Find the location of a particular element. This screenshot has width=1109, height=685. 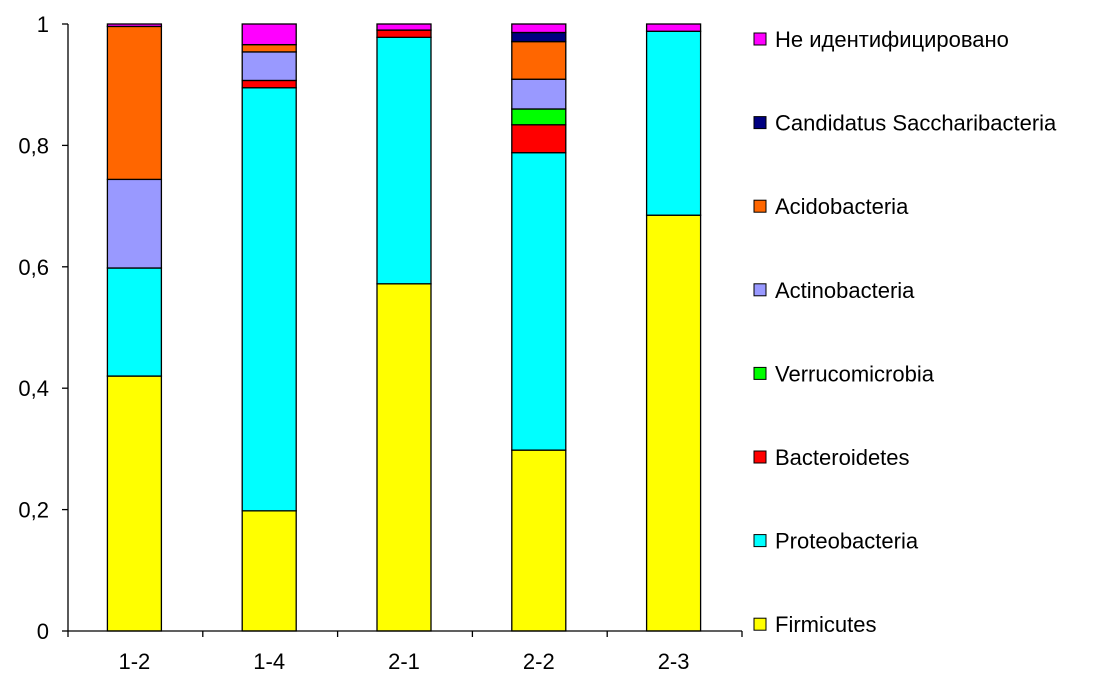

legend-label: Не идентифицировано is located at coordinates (892, 39).